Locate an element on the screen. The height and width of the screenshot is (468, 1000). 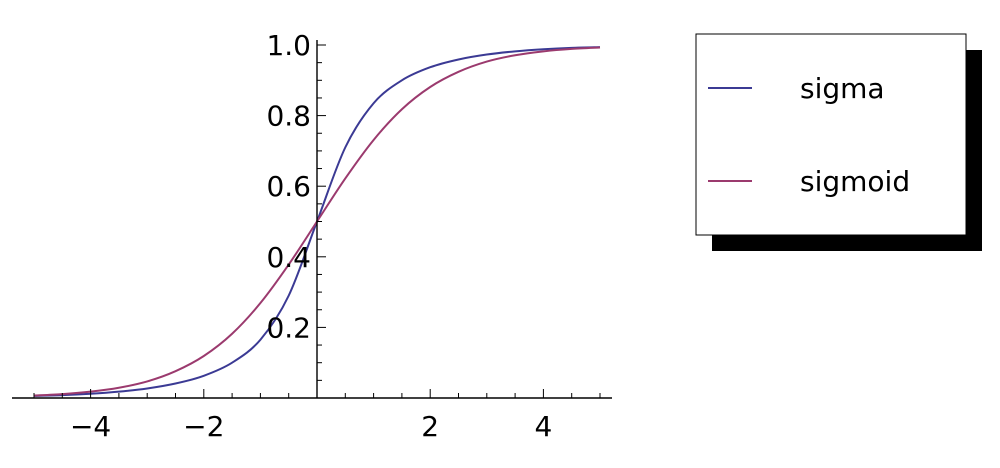
y-ticks: 0.2 0.4 0.6 0.8 1.0 is located at coordinates (296, 205).